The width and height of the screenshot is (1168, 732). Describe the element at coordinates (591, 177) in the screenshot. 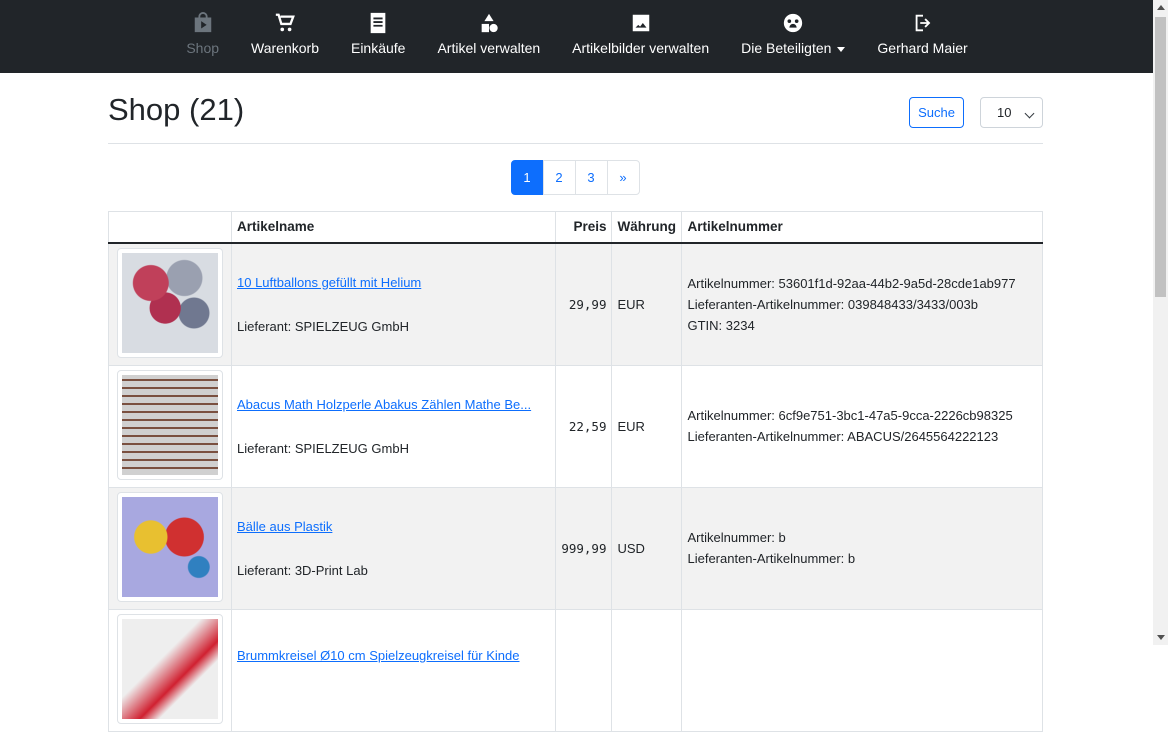

I see `page-link-3: 3` at that location.